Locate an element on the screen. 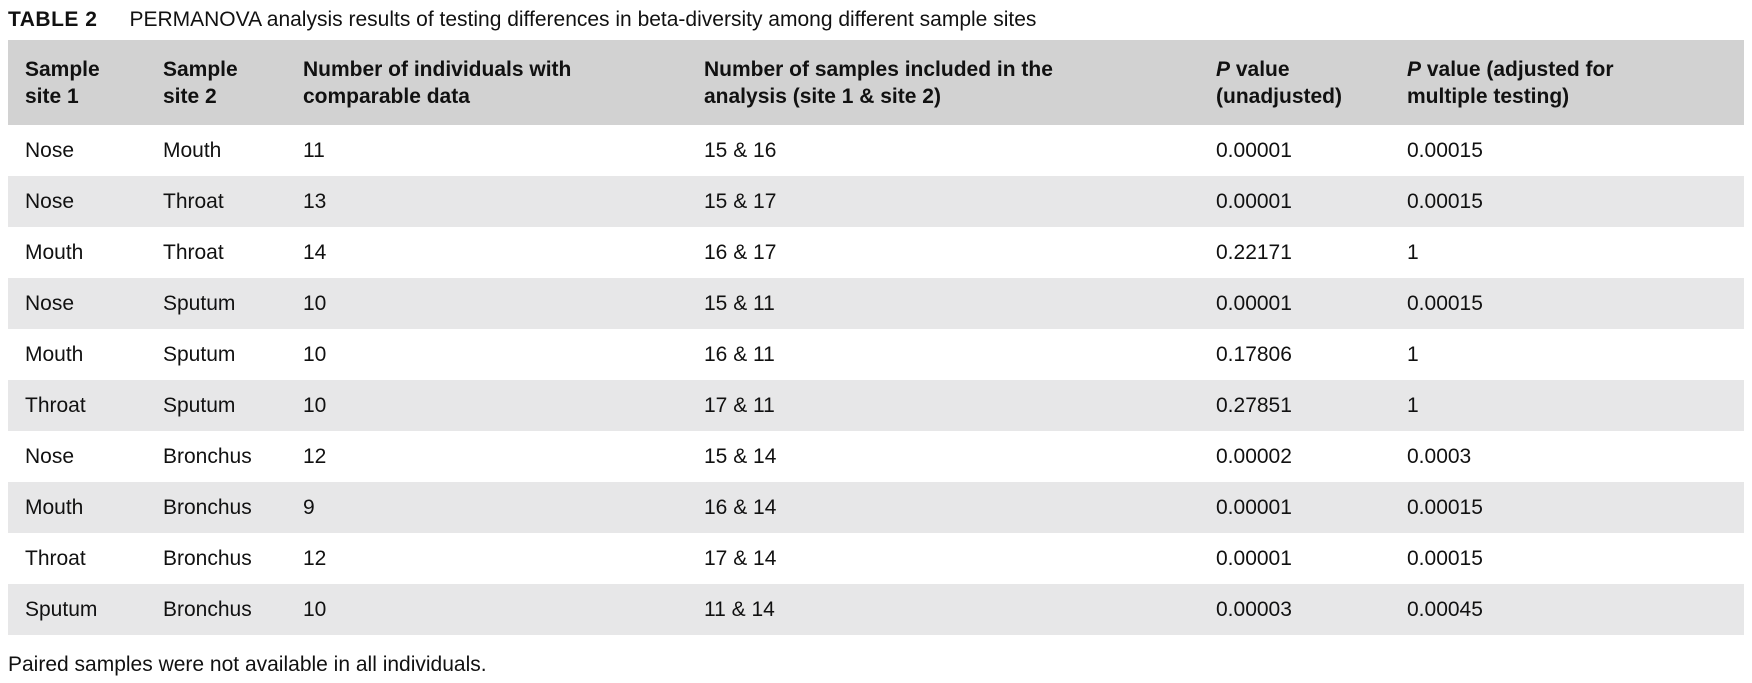 This screenshot has width=1752, height=683. table-row: Mouth Sputum 10 16 & 11 0.17806 1 is located at coordinates (876, 354).